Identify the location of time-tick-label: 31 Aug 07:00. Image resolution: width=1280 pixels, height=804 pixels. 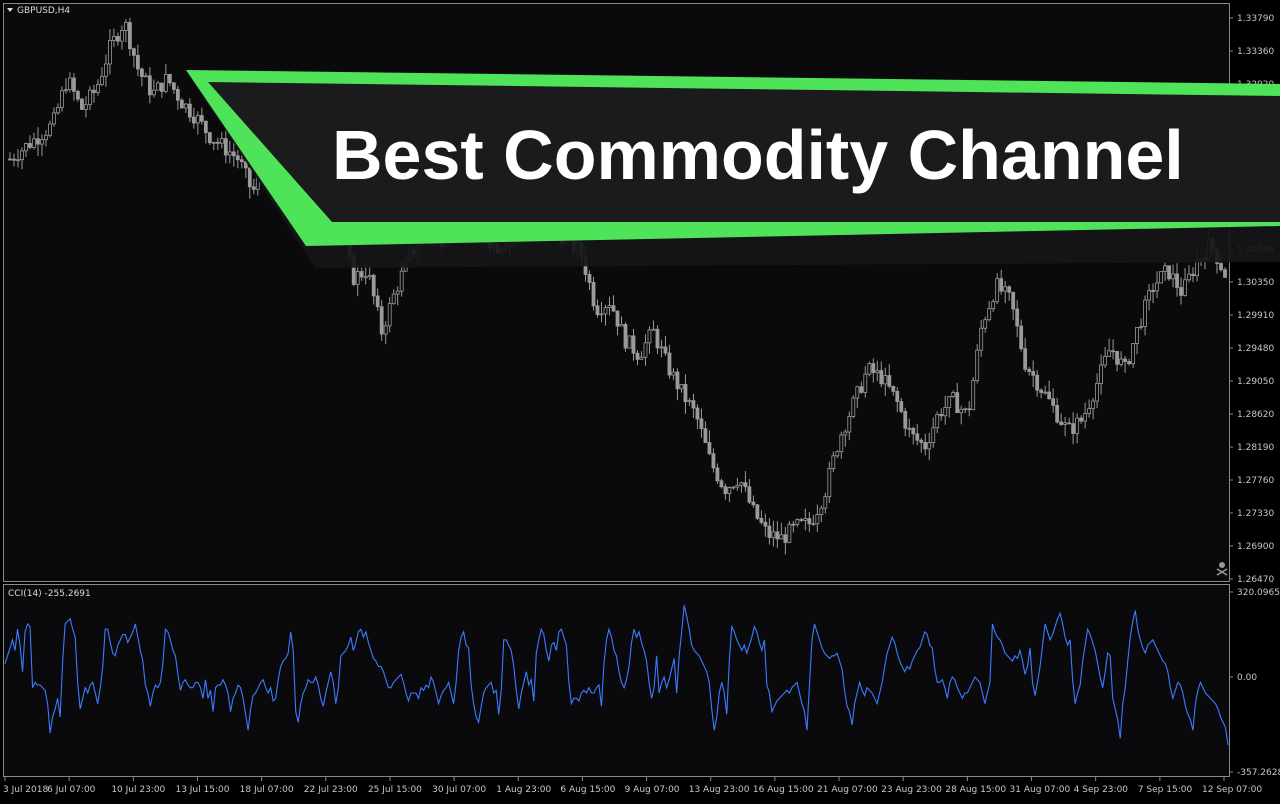
(1040, 790).